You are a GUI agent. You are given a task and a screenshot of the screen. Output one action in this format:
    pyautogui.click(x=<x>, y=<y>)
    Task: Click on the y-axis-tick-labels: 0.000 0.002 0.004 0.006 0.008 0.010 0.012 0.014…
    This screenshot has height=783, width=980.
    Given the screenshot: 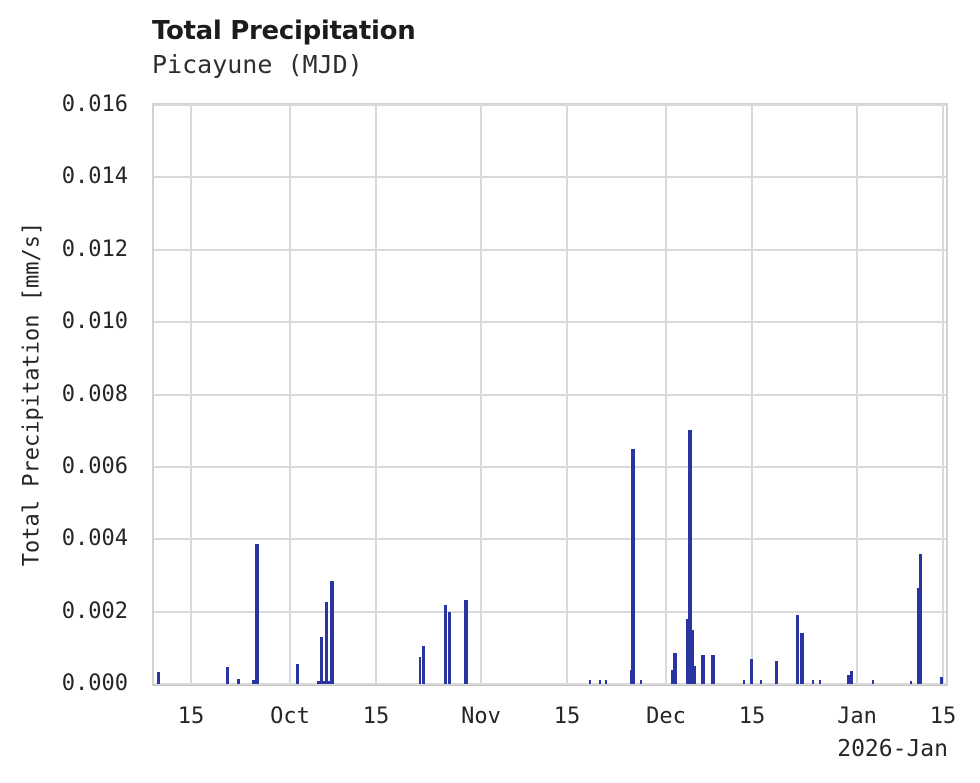 What is the action you would take?
    pyautogui.click(x=64, y=394)
    